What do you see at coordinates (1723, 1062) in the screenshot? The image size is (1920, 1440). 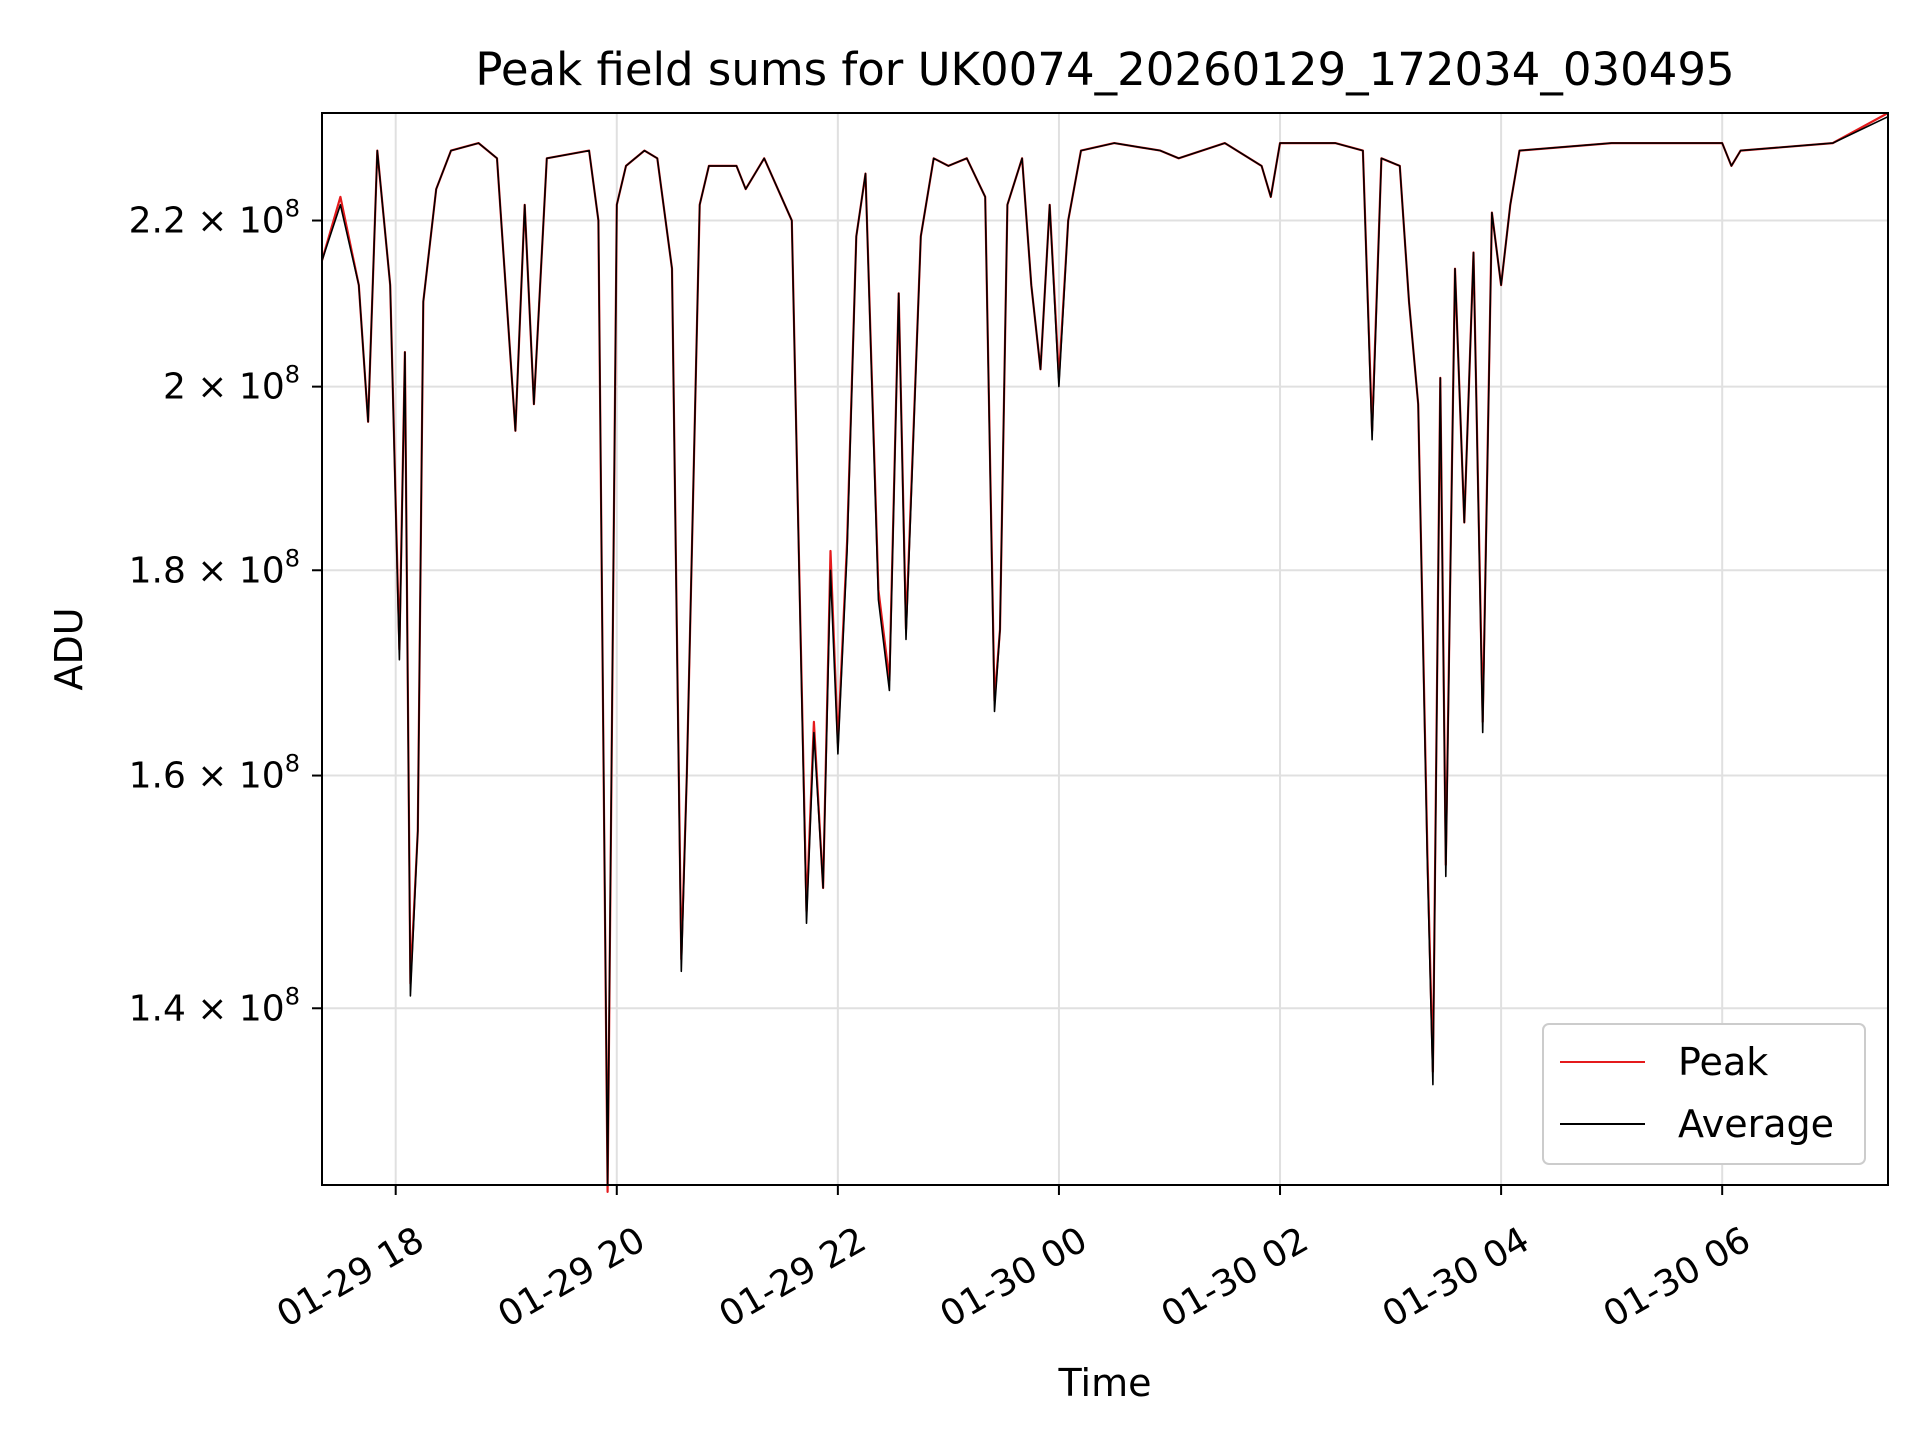 I see `legend-label-peak: Peak` at bounding box center [1723, 1062].